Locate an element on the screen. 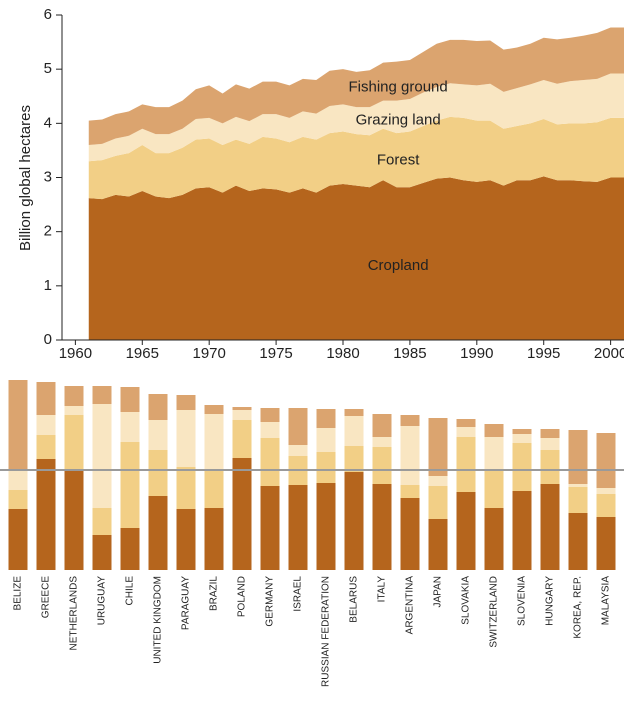 This screenshot has width=624, height=721. category-label: ITALY is located at coordinates (382, 589).